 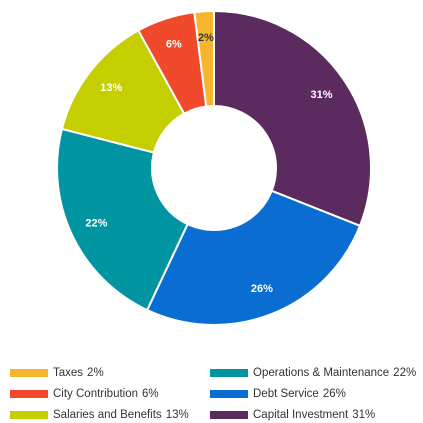 What do you see at coordinates (301, 415) in the screenshot?
I see `legend-name: Capital Investment` at bounding box center [301, 415].